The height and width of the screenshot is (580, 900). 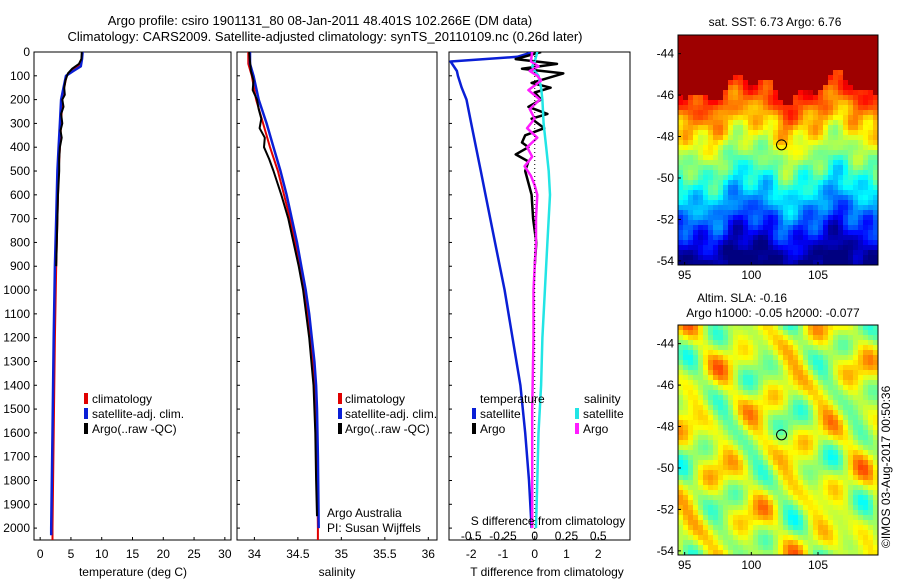 I want to click on temperature-tick-label: 30, so click(x=225, y=554).